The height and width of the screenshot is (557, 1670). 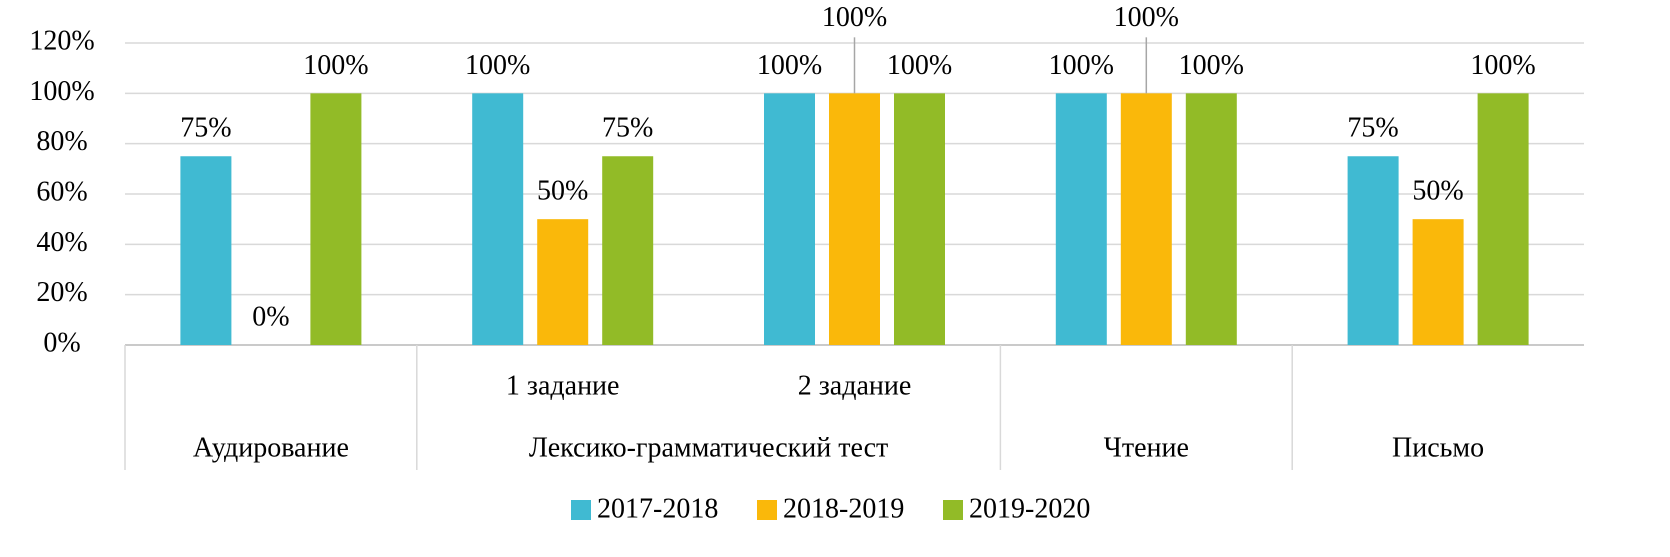 What do you see at coordinates (61, 342) in the screenshot?
I see `y-tick-label: 0%` at bounding box center [61, 342].